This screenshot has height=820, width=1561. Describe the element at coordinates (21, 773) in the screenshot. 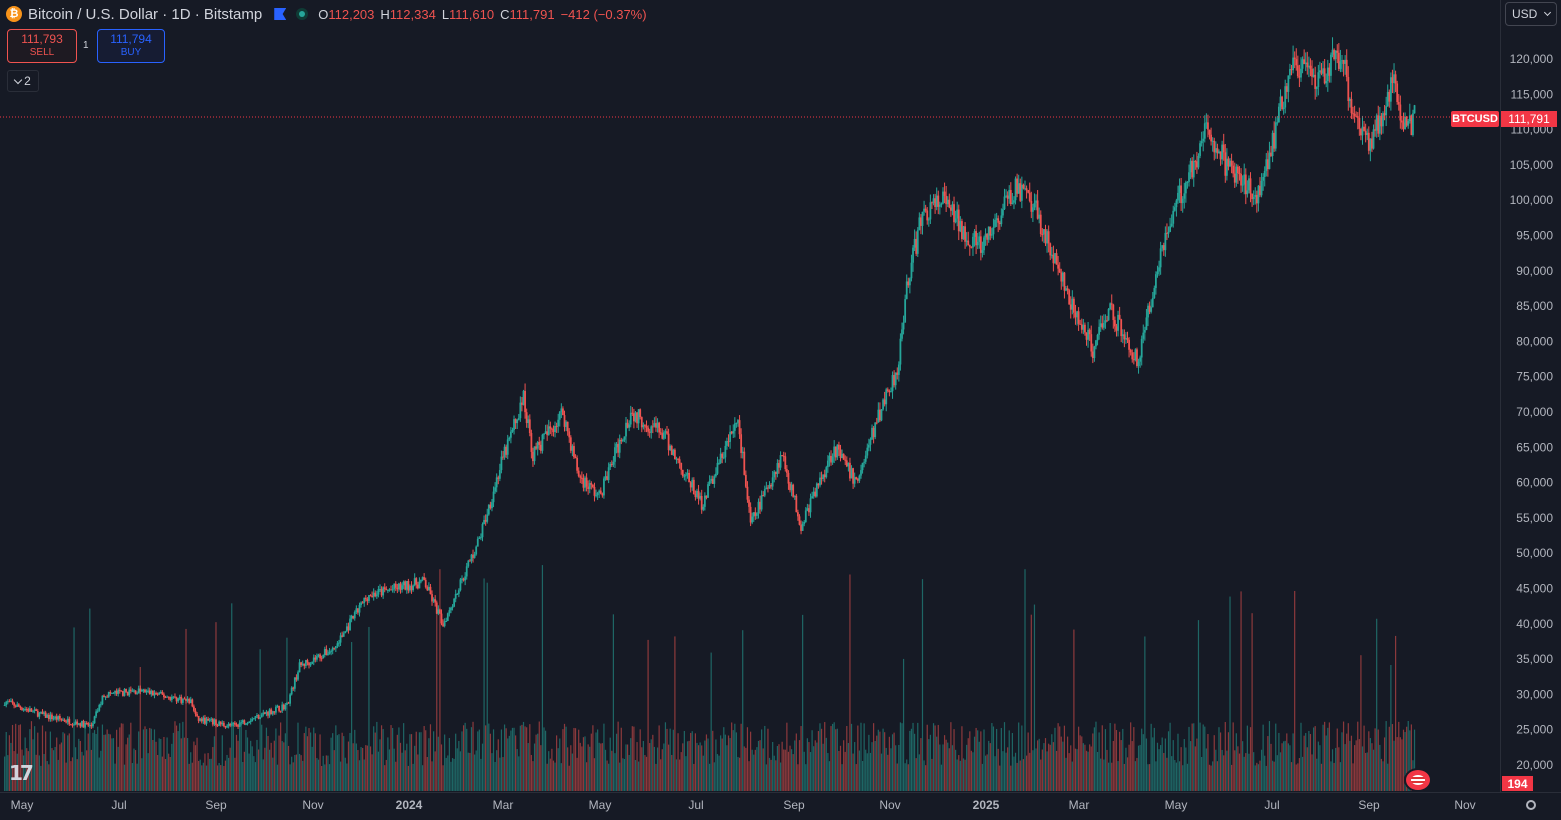

I see `tradingview-logo-icon: 17` at that location.